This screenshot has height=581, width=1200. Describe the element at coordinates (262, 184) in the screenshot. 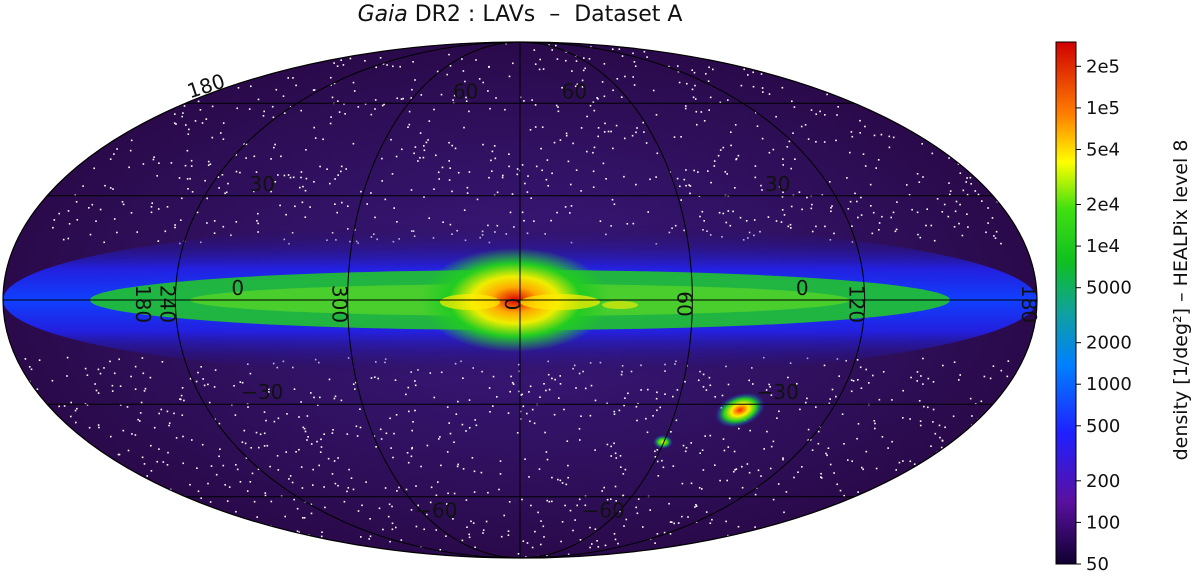

I see `latitude-label: 30` at that location.